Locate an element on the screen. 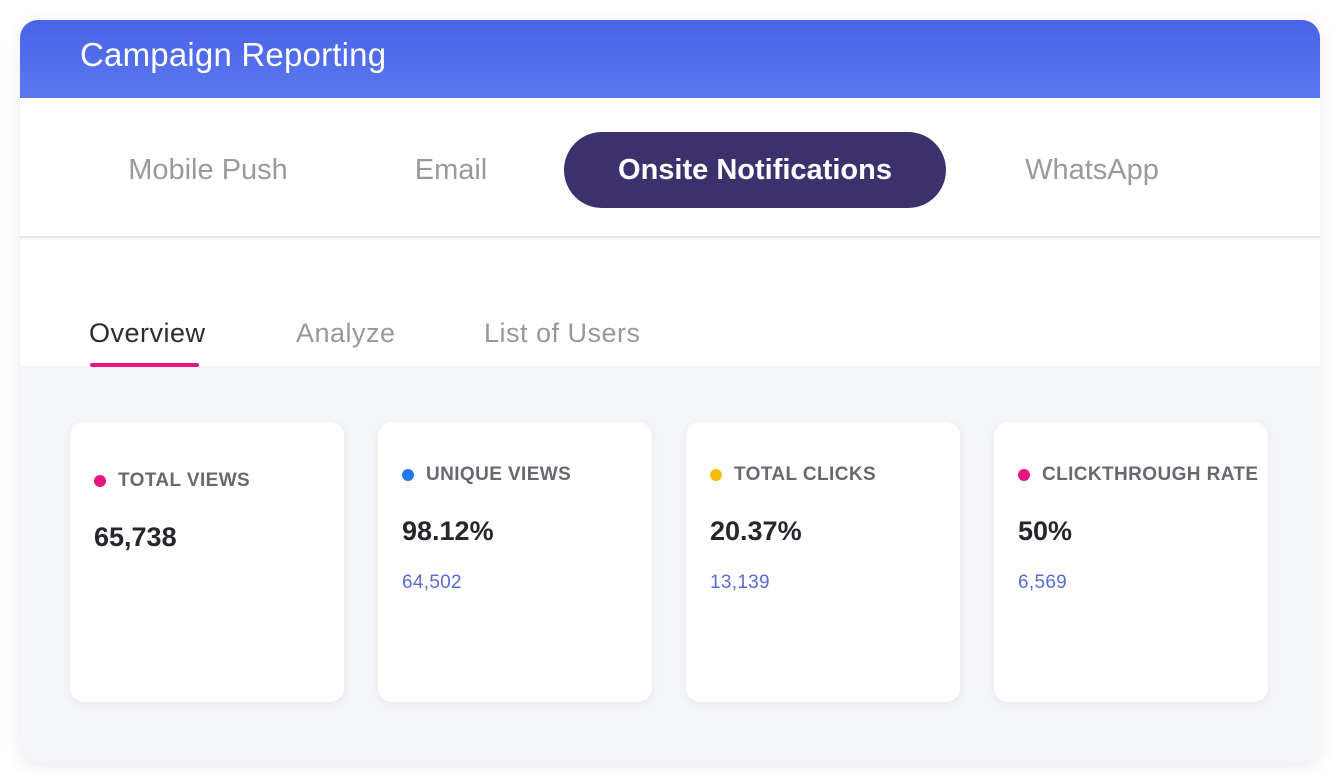 This screenshot has height=780, width=1340. active-tab-underline is located at coordinates (144, 365).